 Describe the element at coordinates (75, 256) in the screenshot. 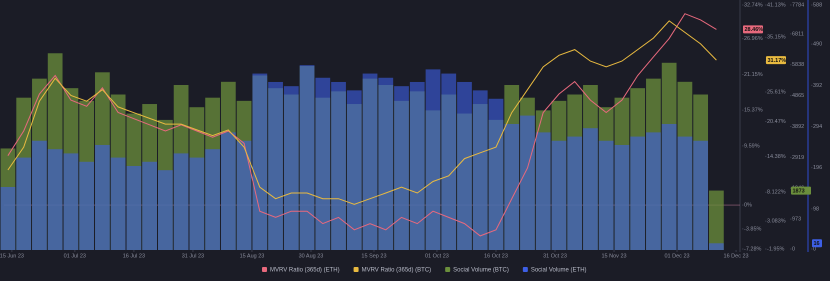

I see `x-tick-label: 01 Jul 23` at that location.